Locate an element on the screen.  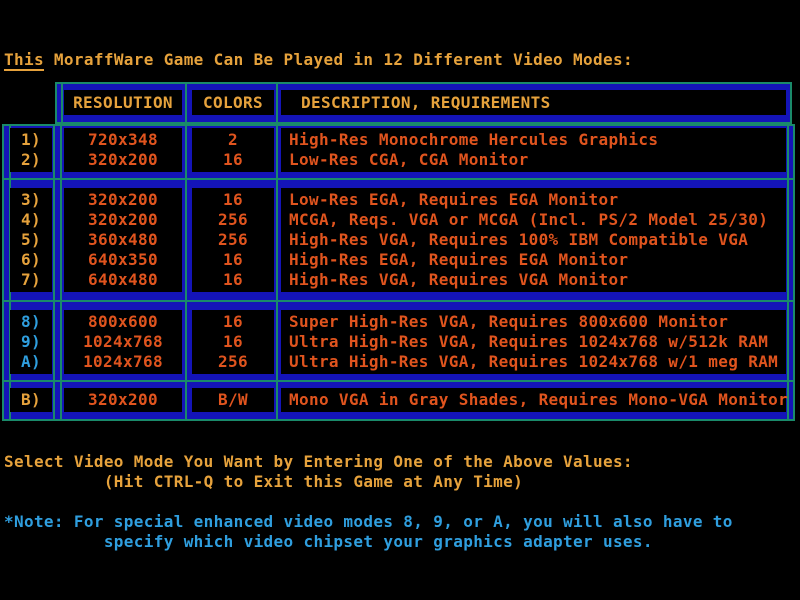
group-2-box: 16 256 256 16 16 is located at coordinates (233, 240).